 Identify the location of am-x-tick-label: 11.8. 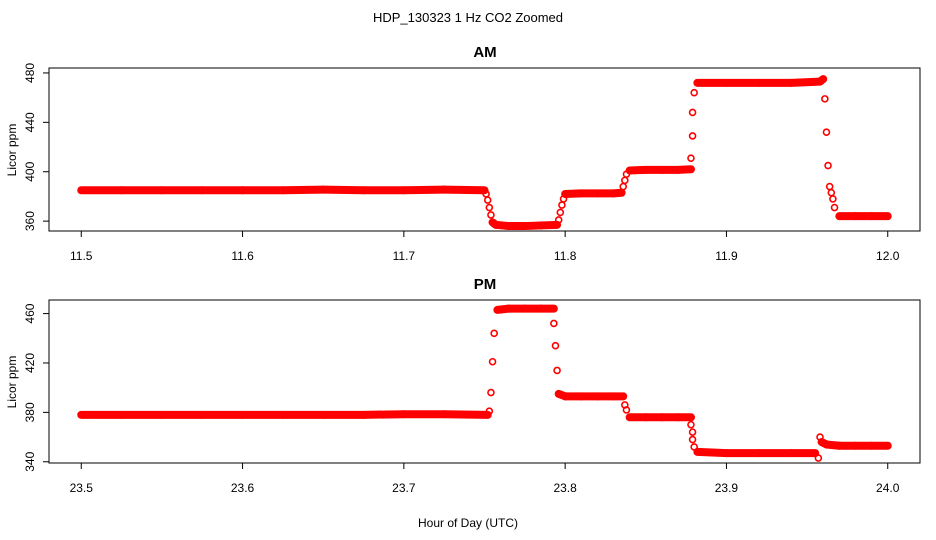
(565, 256).